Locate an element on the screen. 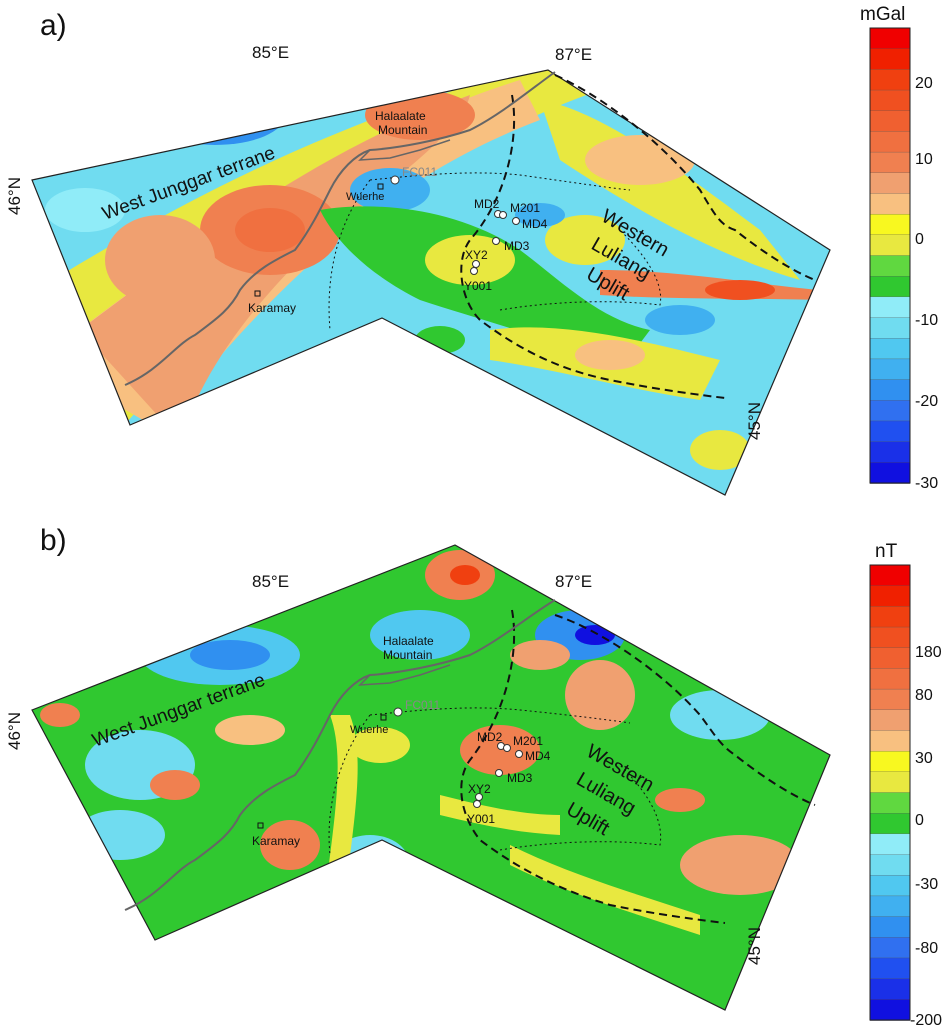 The image size is (949, 1030). colorbar-unit: mGal is located at coordinates (882, 14).